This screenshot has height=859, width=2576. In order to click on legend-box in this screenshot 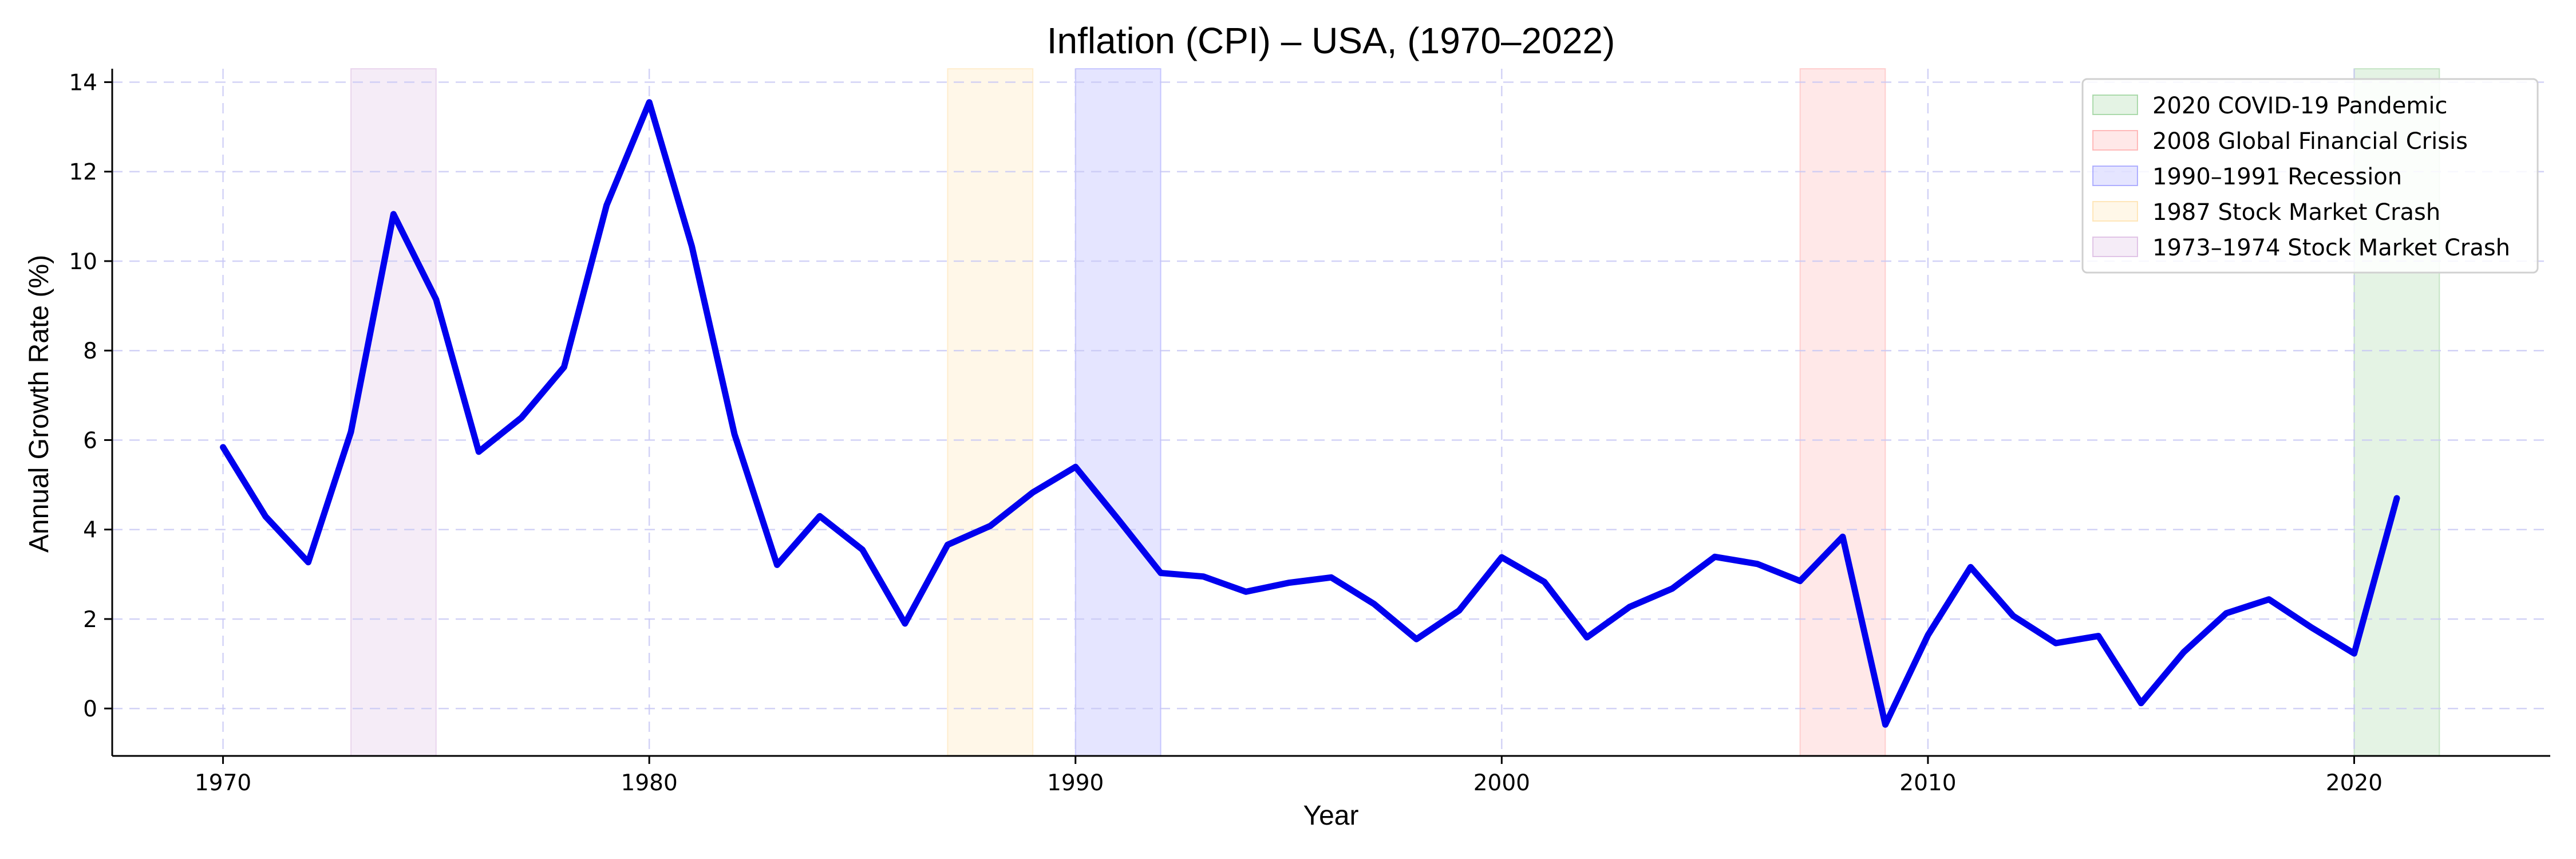, I will do `click(2310, 176)`.